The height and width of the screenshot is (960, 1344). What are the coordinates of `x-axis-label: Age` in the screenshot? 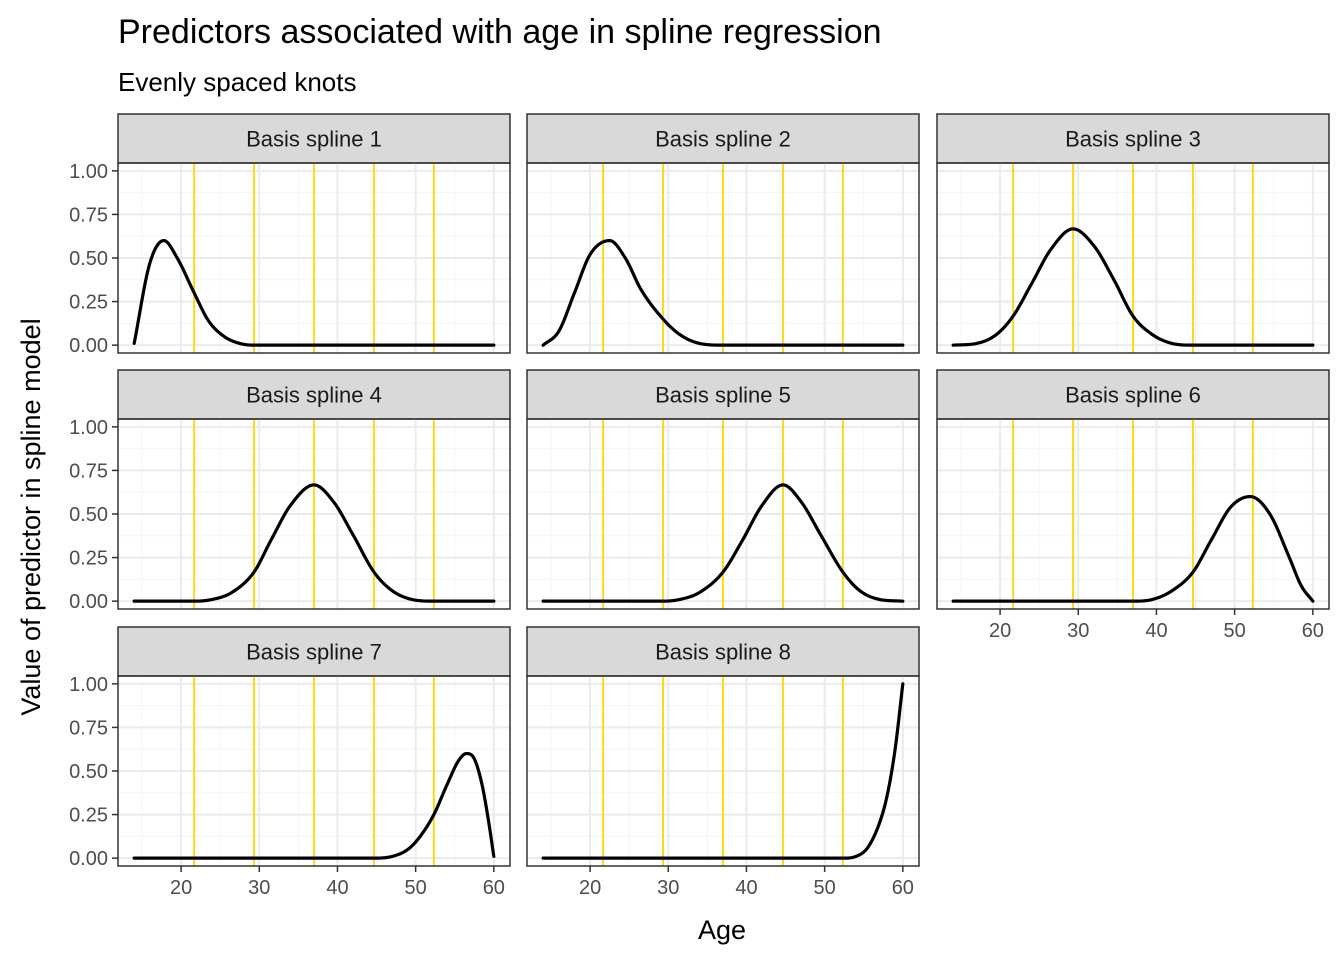 It's located at (722, 930).